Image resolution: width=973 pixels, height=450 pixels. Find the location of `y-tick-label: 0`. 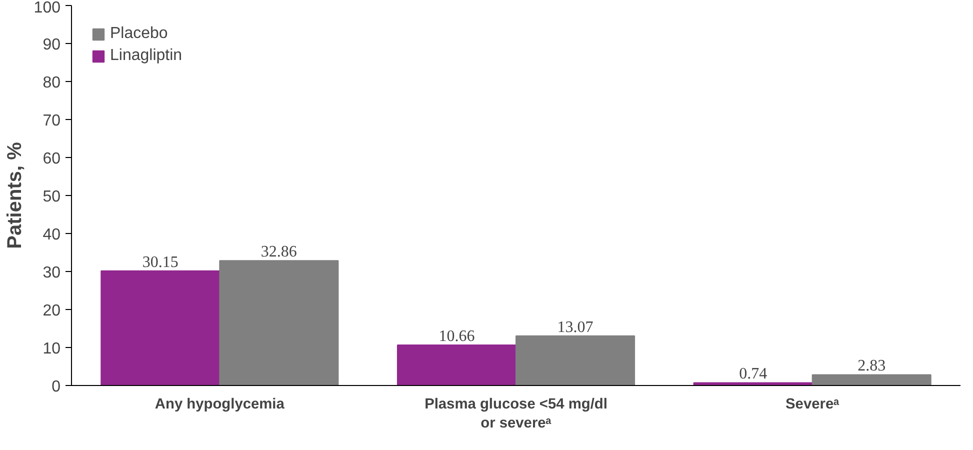

y-tick-label: 0 is located at coordinates (56, 387).